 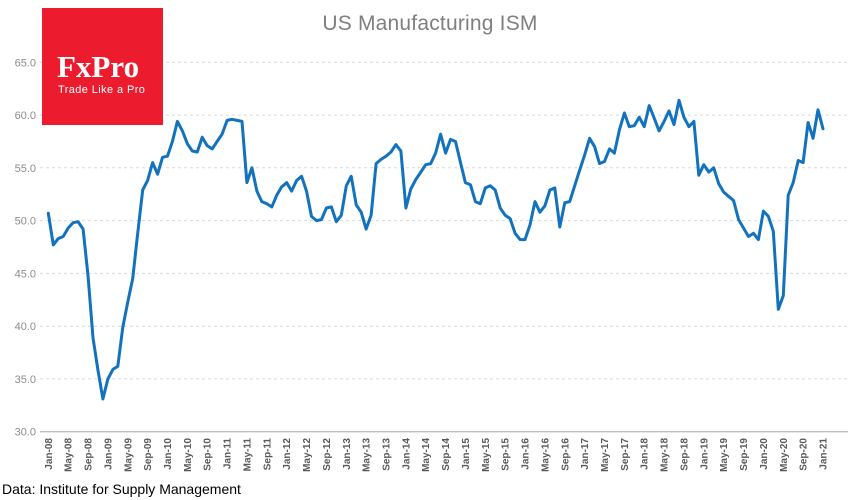 What do you see at coordinates (121, 489) in the screenshot?
I see `data-source-footer: Data: Institute for Supply Management` at bounding box center [121, 489].